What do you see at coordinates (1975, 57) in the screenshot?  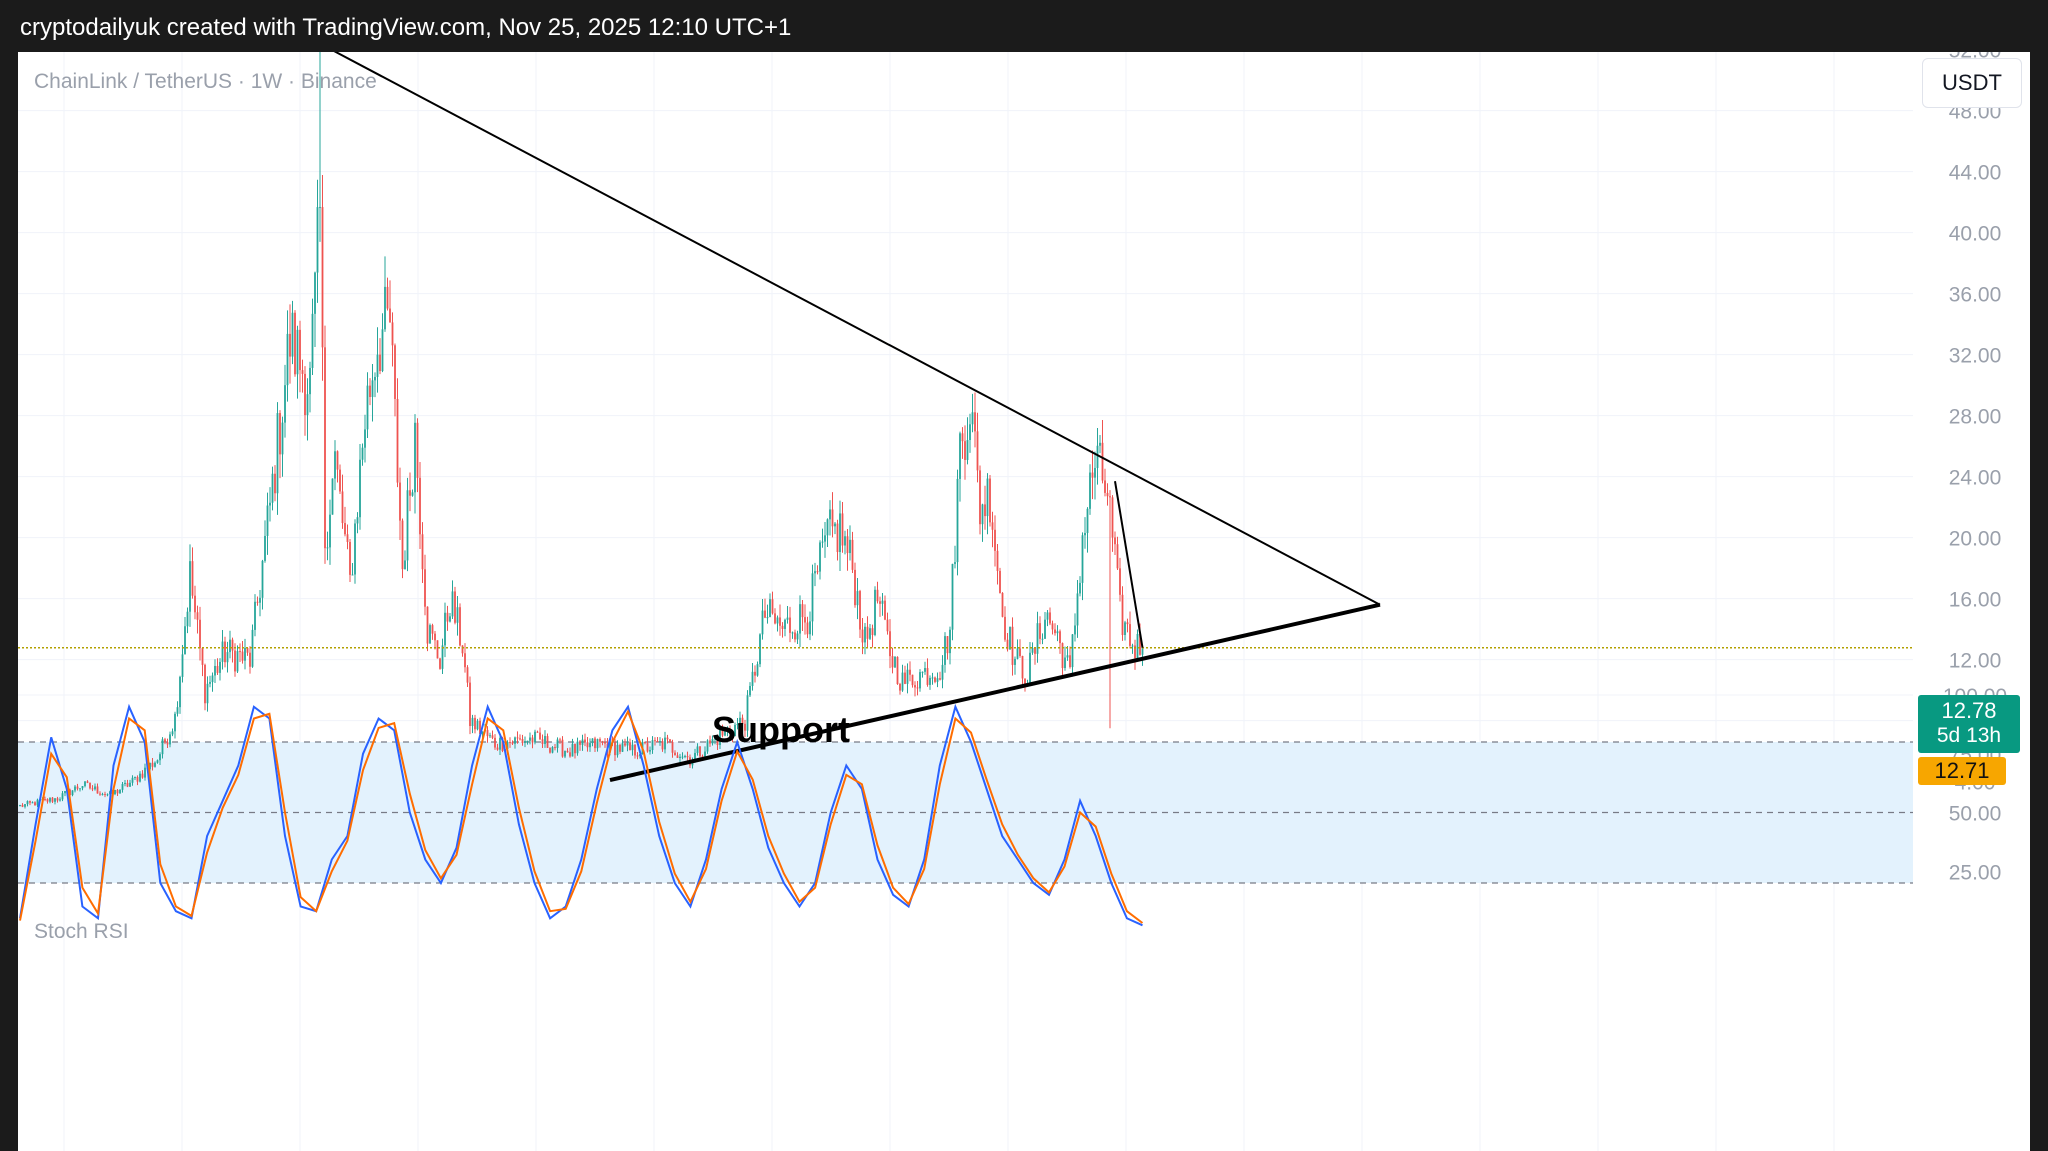 I see `price-tick-label: 52.00` at bounding box center [1975, 57].